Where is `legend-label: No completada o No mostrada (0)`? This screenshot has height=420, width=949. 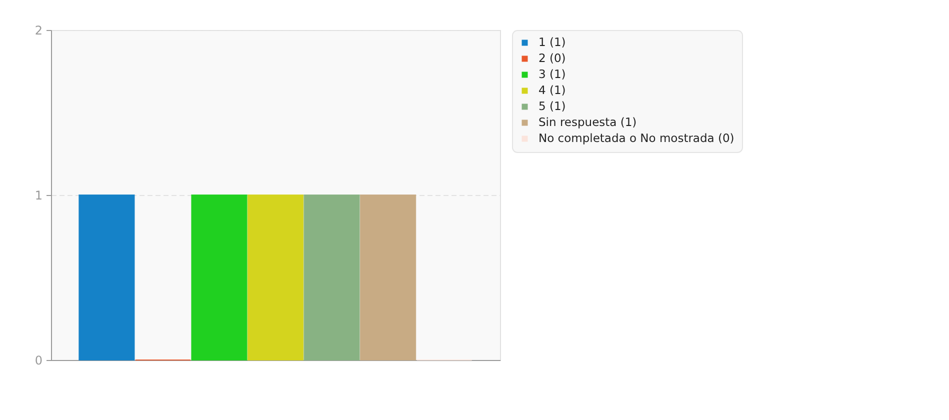
legend-label: No completada o No mostrada (0) is located at coordinates (636, 137).